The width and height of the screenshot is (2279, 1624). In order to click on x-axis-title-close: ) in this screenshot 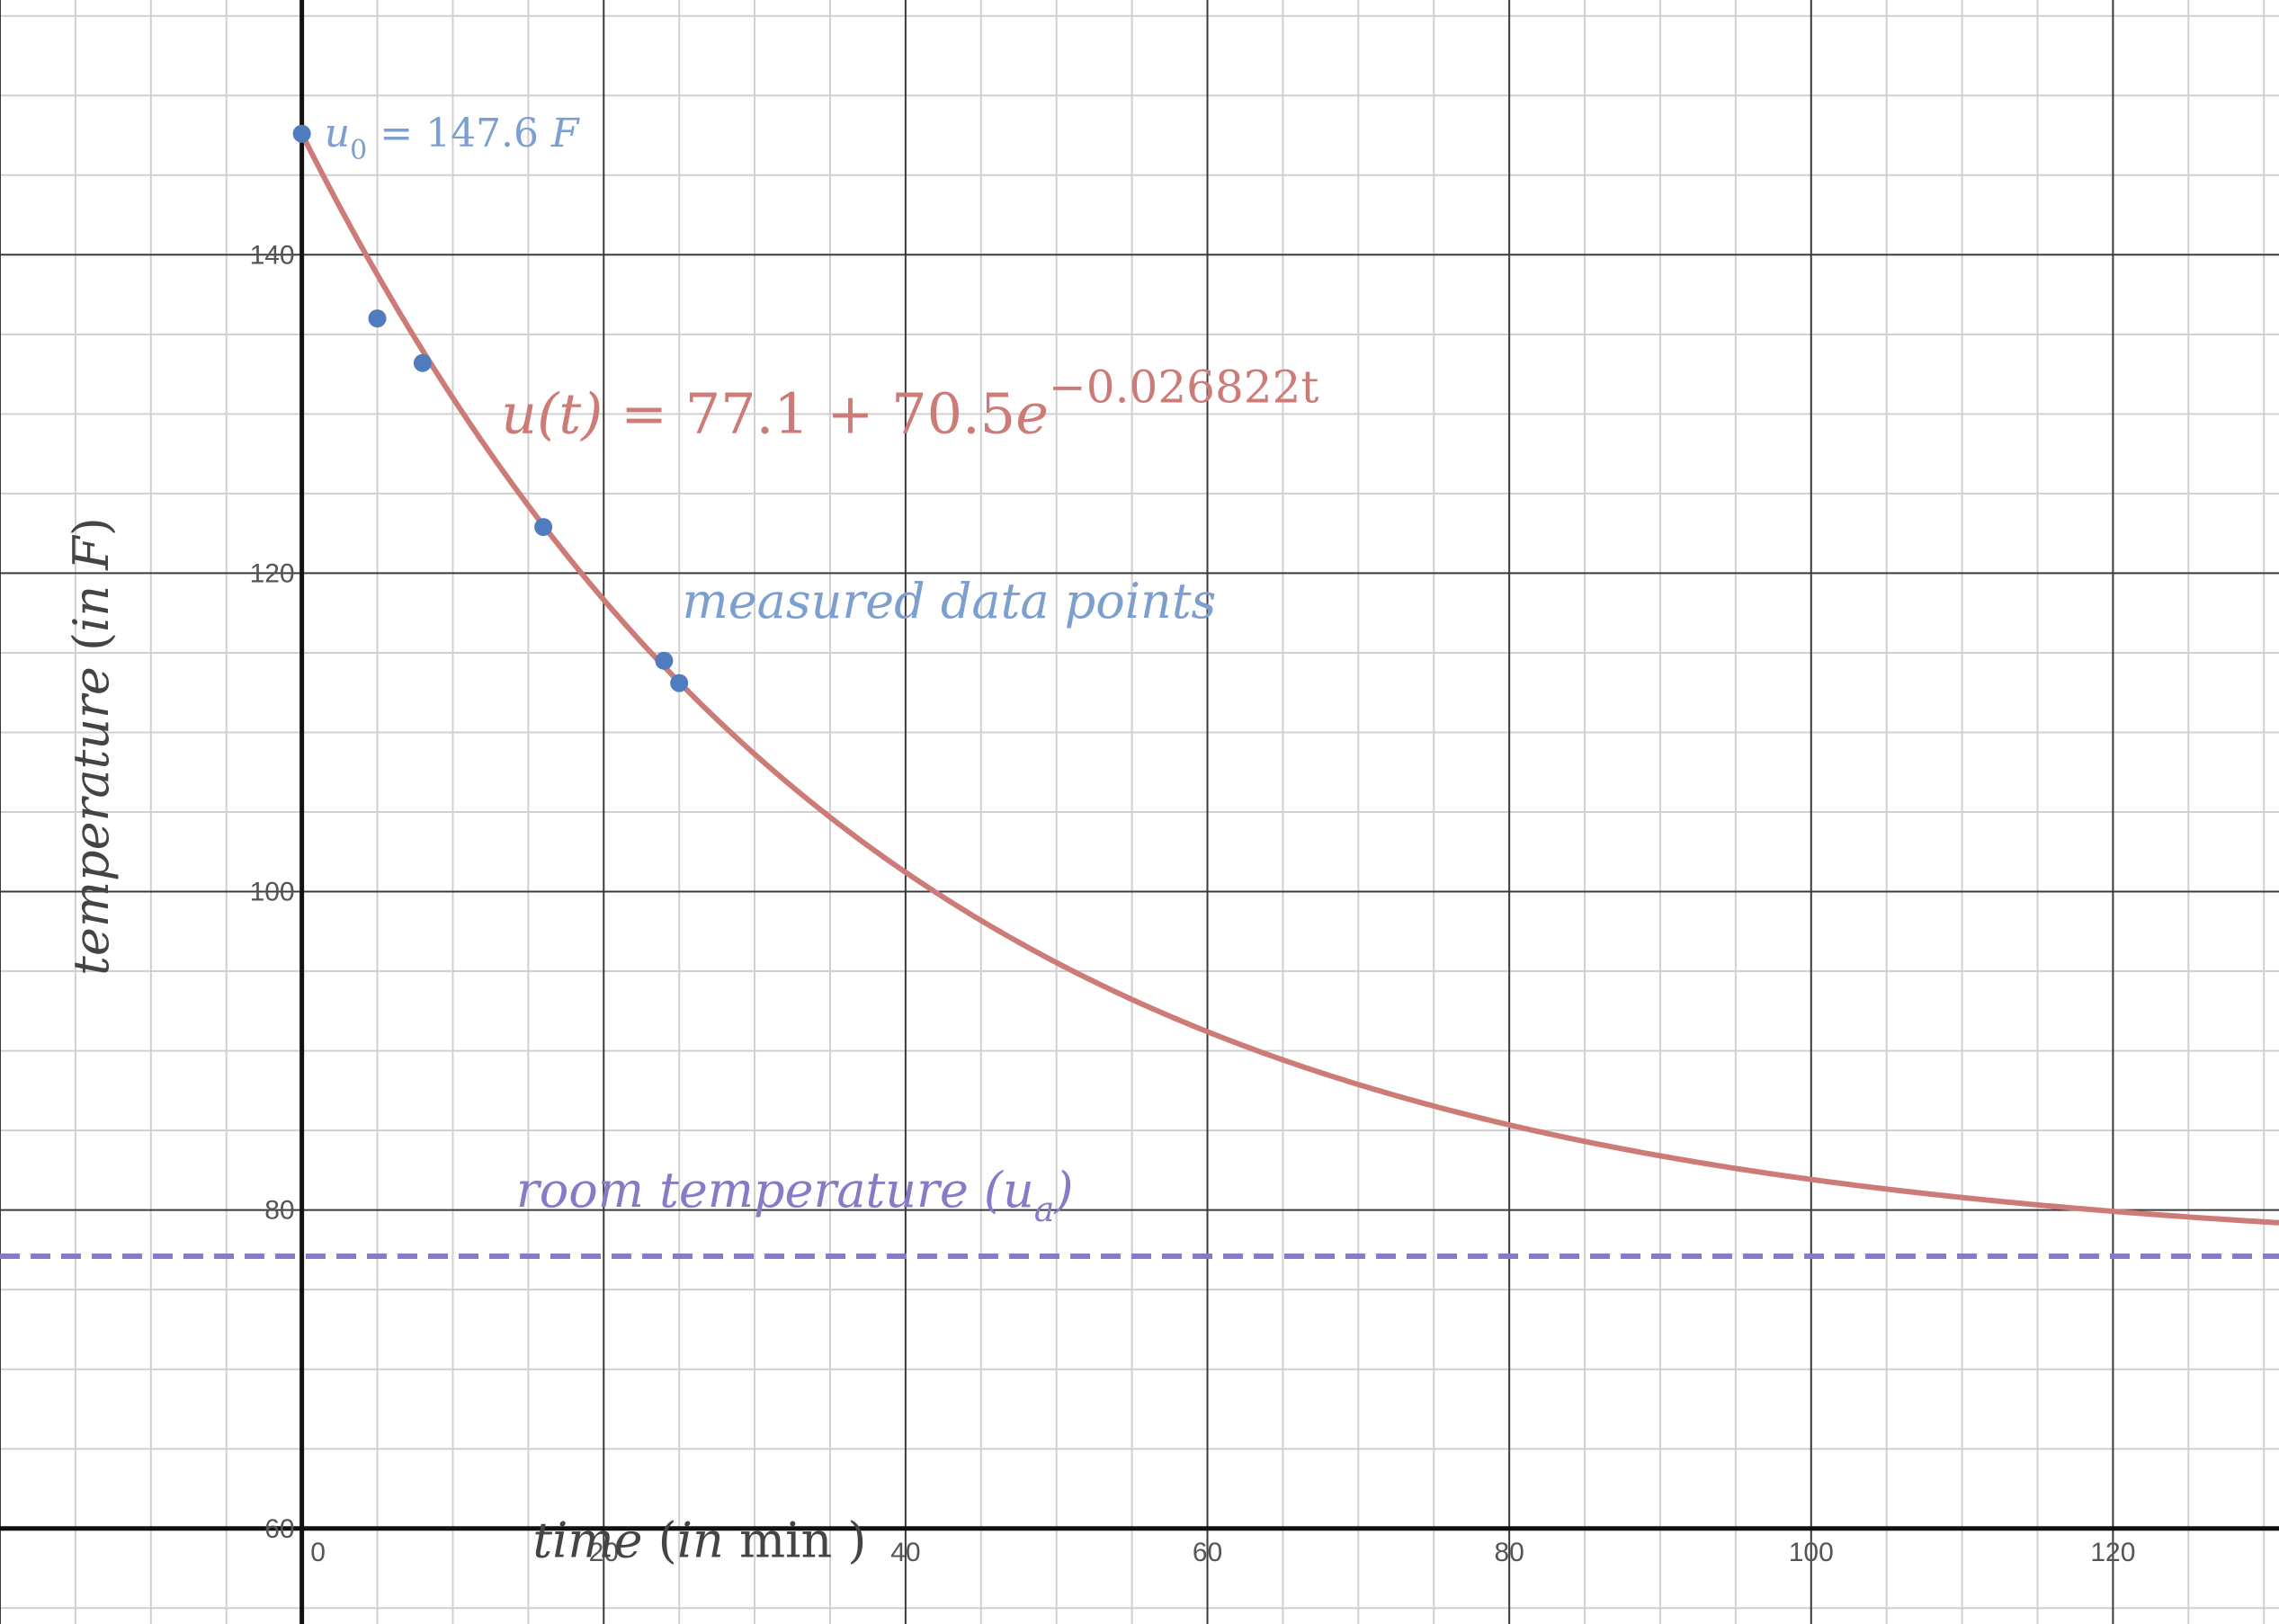, I will do `click(849, 1540)`.